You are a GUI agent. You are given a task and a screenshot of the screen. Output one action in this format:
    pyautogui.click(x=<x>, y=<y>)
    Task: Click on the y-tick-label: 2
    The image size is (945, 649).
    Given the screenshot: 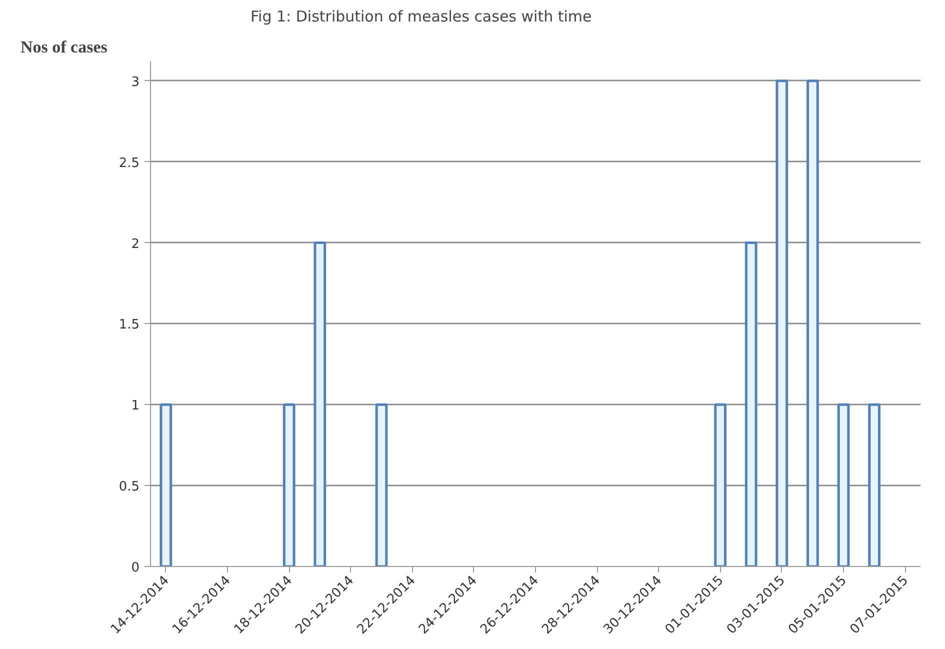 What is the action you would take?
    pyautogui.click(x=135, y=244)
    